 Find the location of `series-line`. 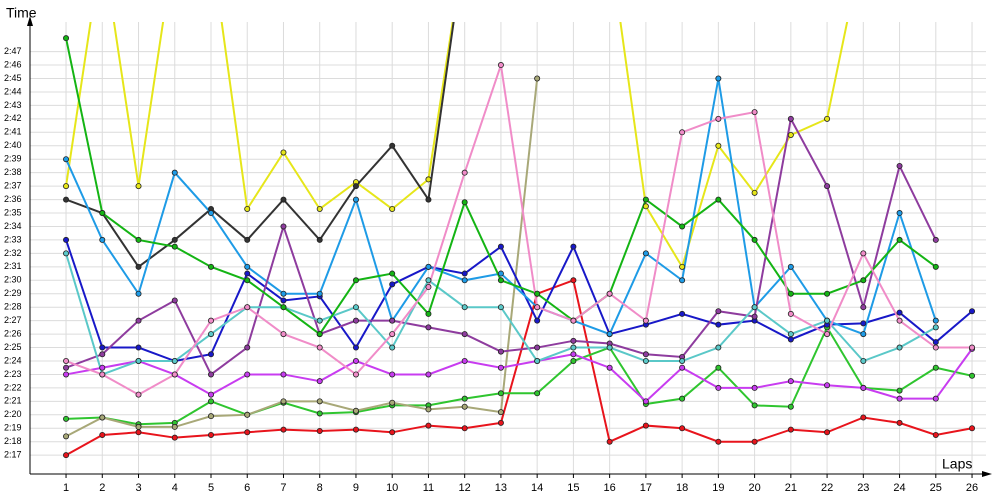

series-line is located at coordinates (519, 375).